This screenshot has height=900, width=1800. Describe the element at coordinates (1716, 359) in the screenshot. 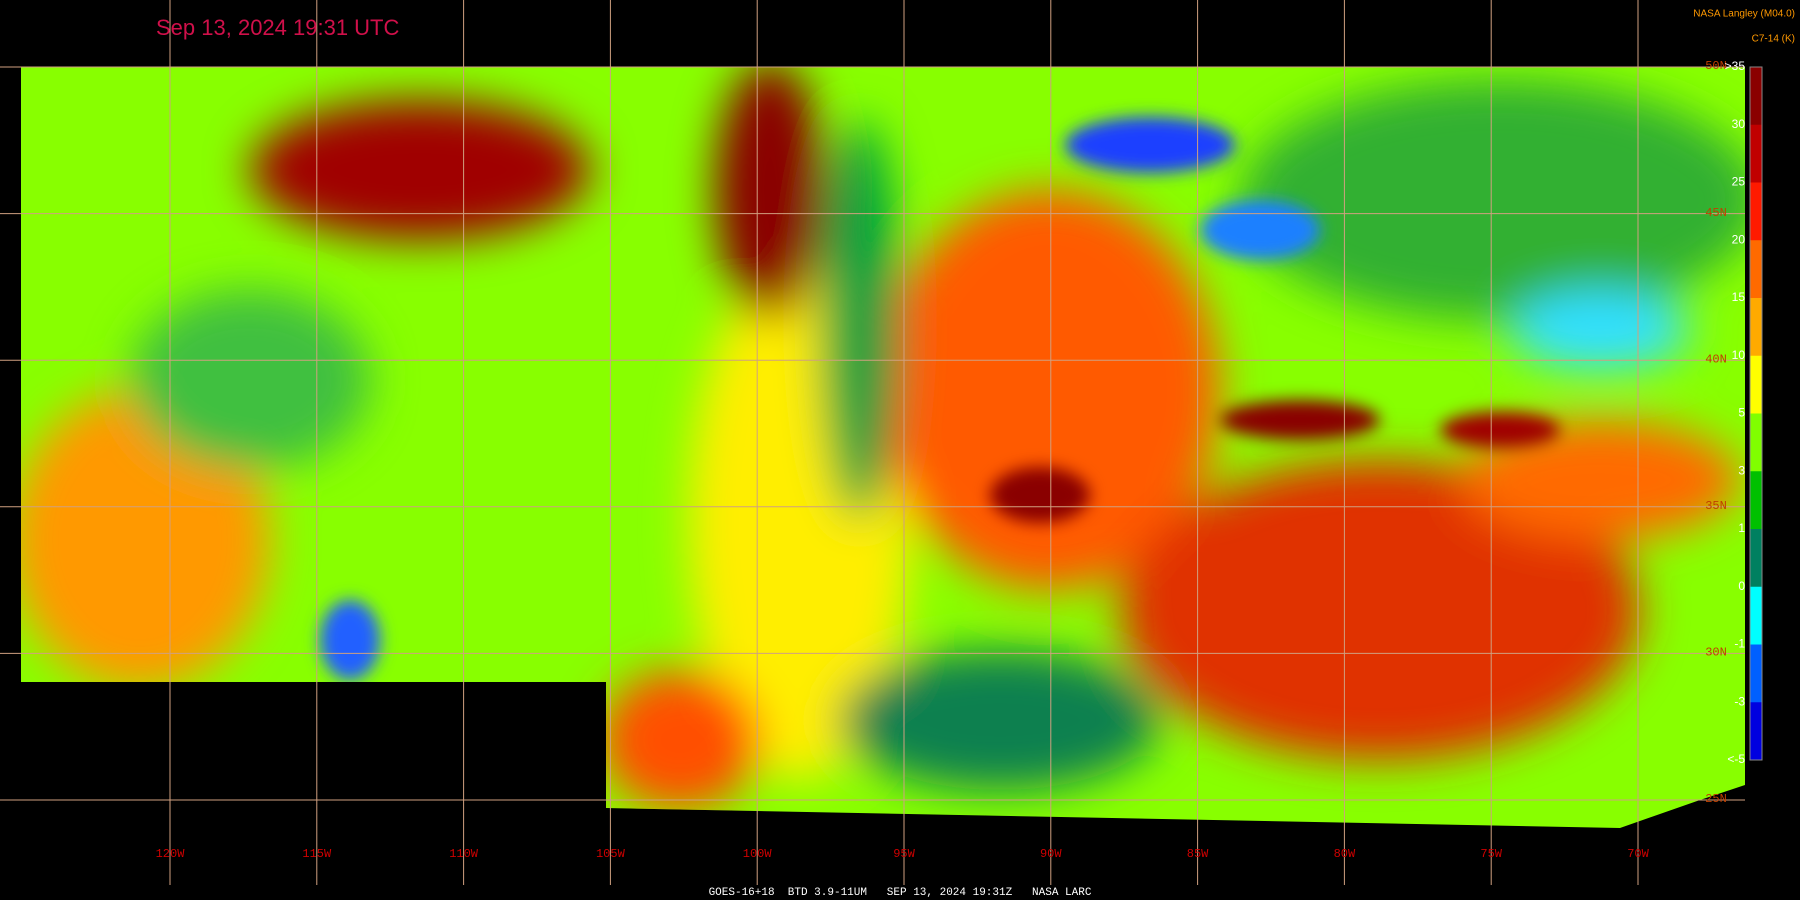

I see `latitude-label: 40N` at that location.